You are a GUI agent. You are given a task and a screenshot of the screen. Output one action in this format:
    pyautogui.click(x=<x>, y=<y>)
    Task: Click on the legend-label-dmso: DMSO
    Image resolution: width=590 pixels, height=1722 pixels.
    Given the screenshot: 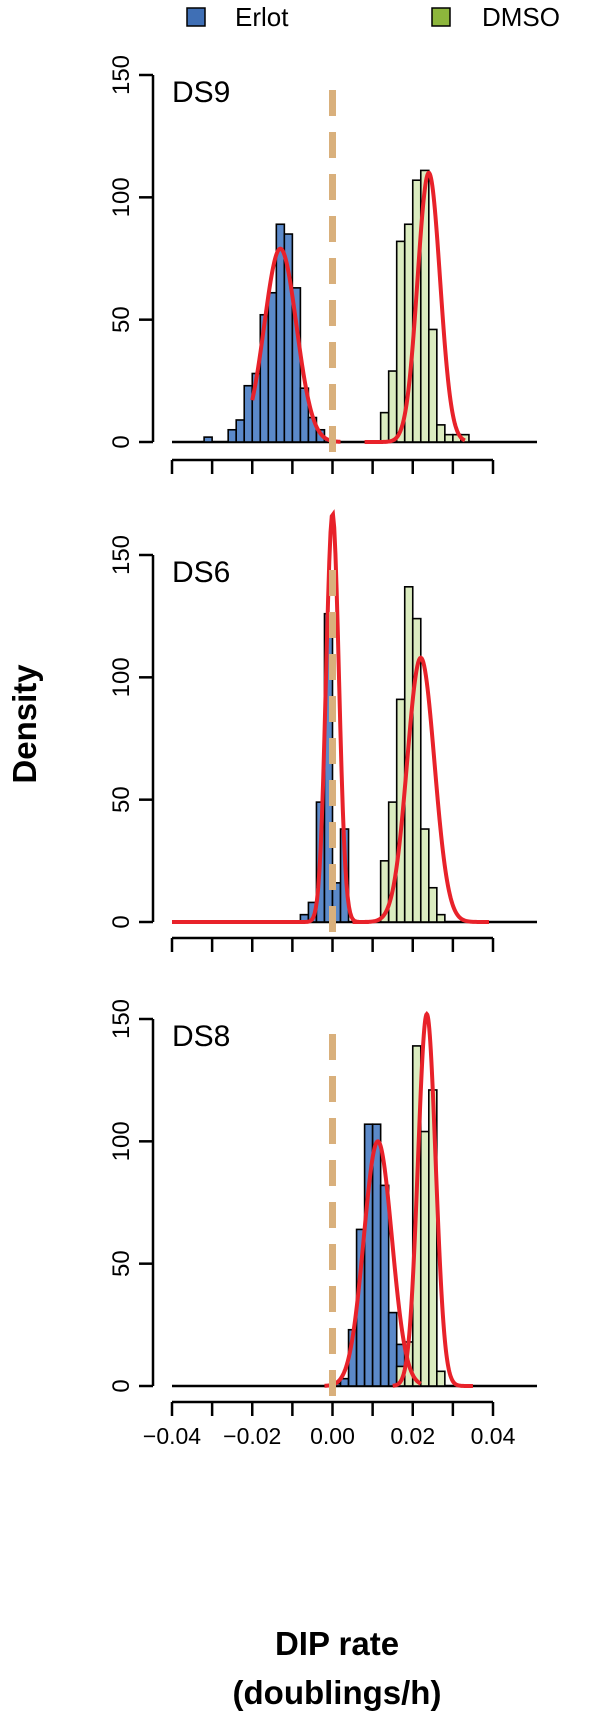 What is the action you would take?
    pyautogui.click(x=521, y=17)
    